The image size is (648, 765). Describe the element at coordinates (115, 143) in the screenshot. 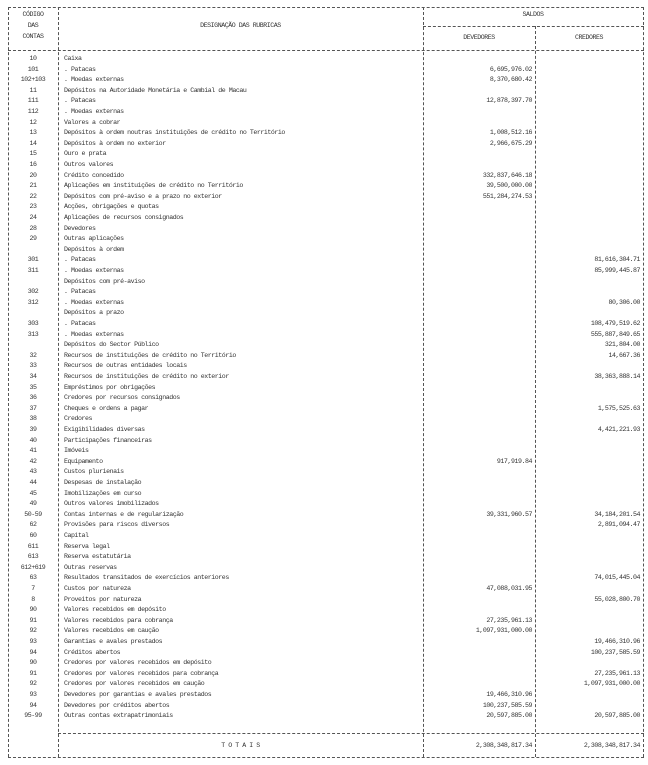

I see `account-designation: Depósitos à ordem no exterior` at that location.